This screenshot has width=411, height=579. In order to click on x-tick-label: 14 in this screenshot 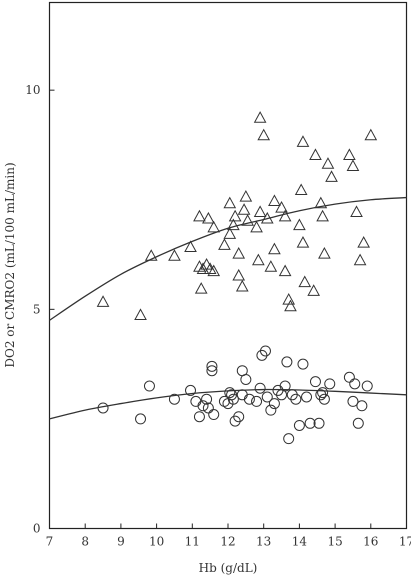, I will do `click(300, 542)`.